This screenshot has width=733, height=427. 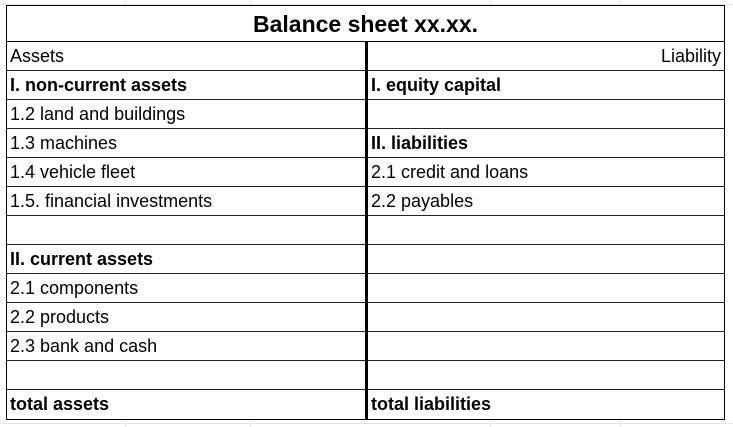 What do you see at coordinates (365, 24) in the screenshot?
I see `sheet-title: Balance sheet xx.xx.` at bounding box center [365, 24].